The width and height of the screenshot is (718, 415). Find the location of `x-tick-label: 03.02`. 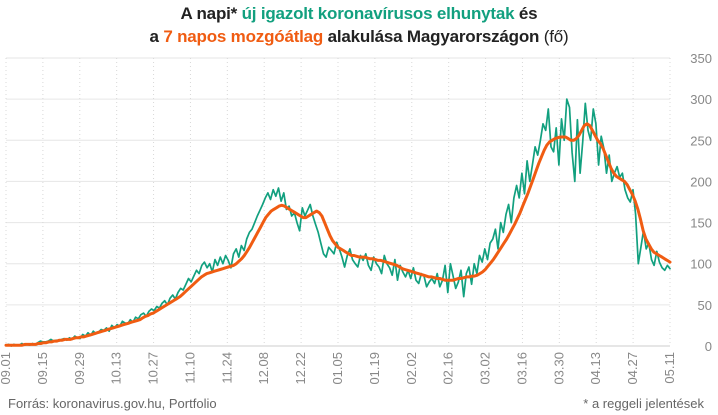

x-tick-label: 03.02 is located at coordinates (485, 368).